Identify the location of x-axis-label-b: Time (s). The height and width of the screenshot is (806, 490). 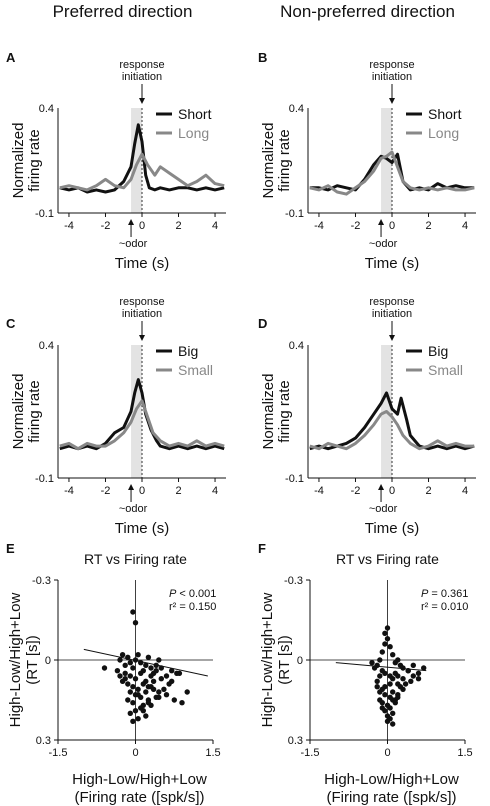
(392, 263).